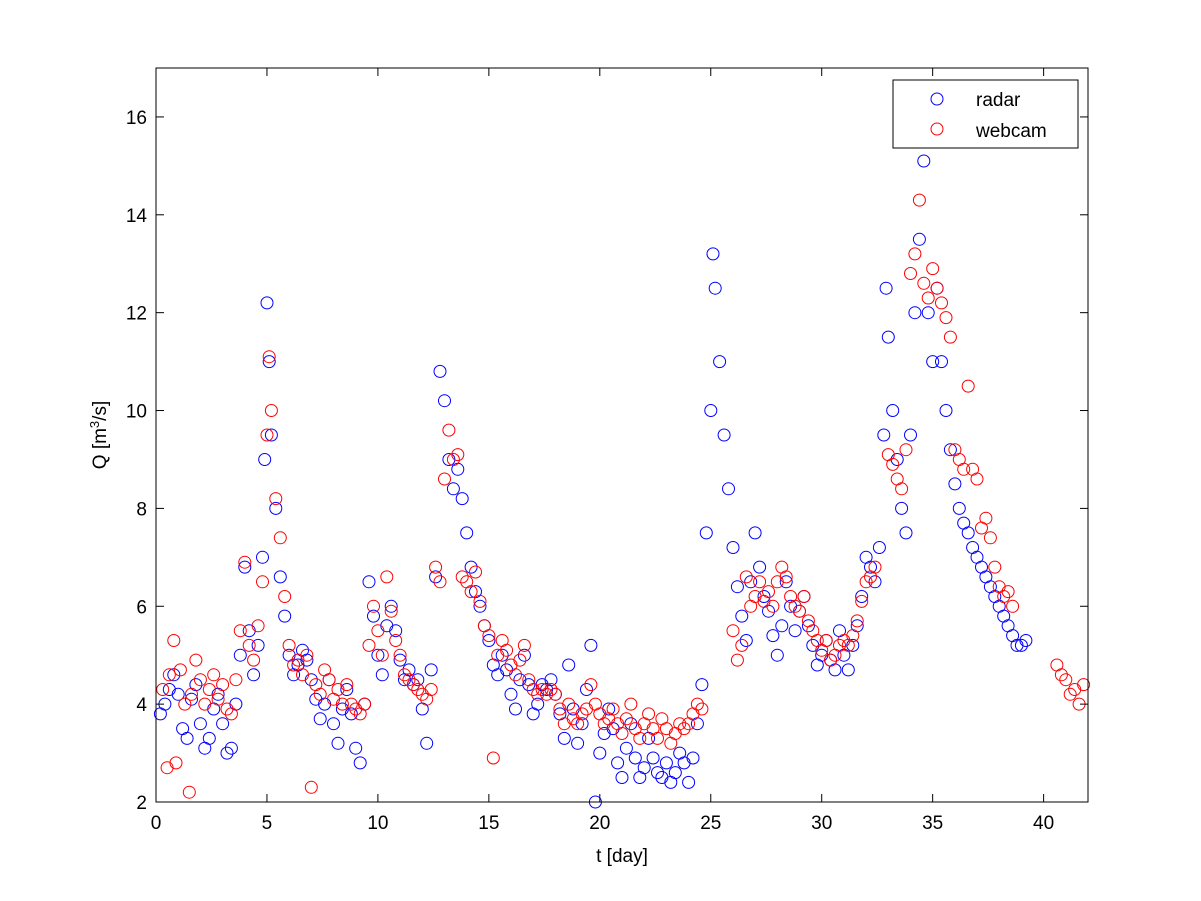  I want to click on y-axis-label: Q [m3/s], so click(99, 435).